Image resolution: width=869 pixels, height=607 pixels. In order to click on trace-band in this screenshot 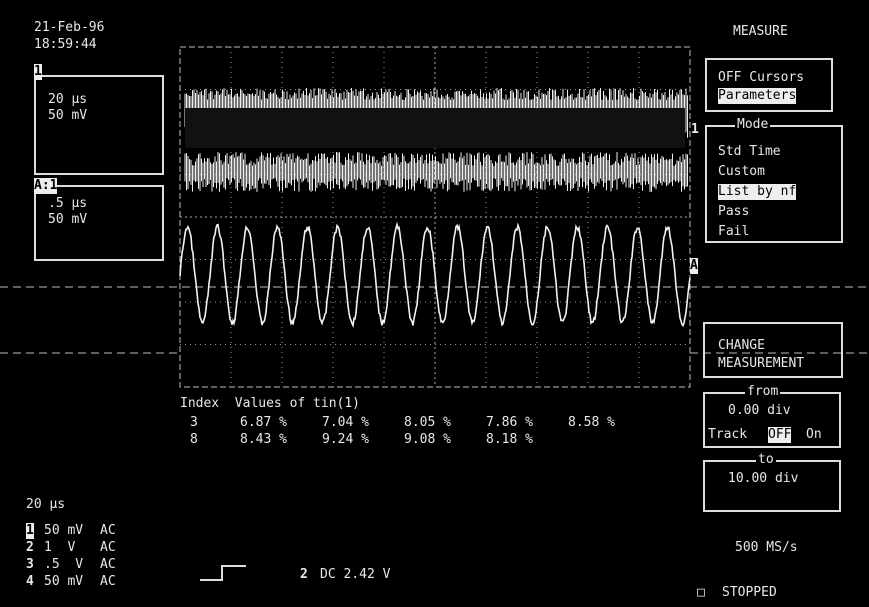, I will do `click(435, 128)`.